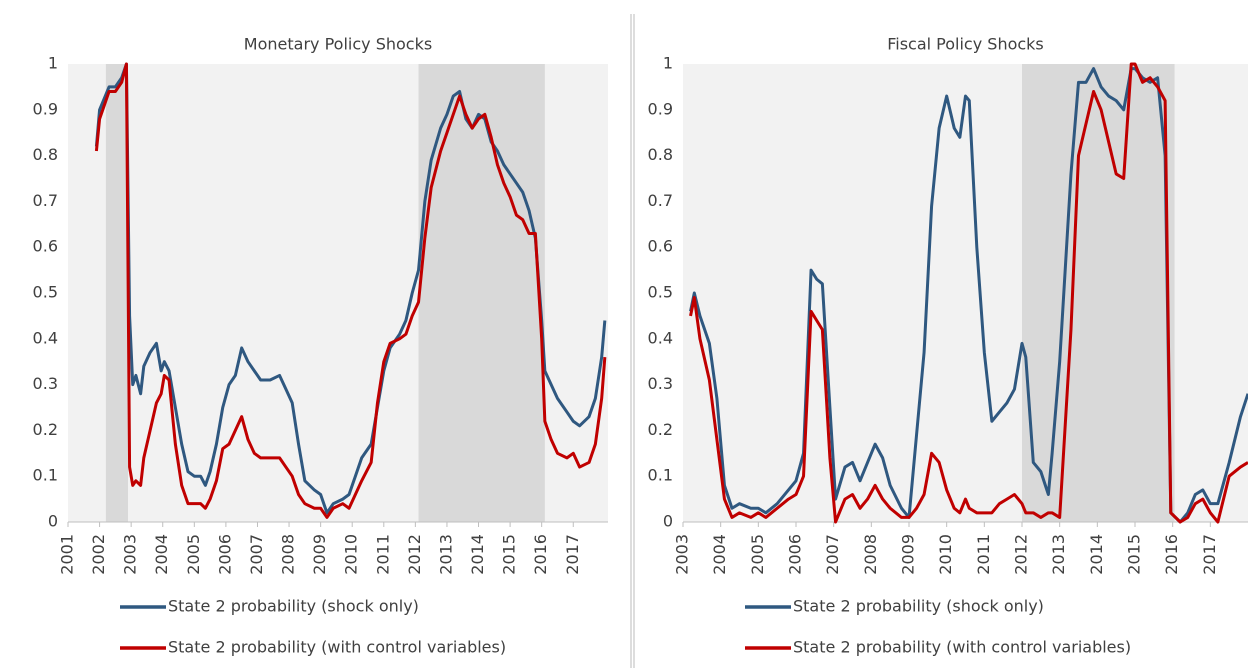  I want to click on x-tick-label: 2001, so click(67, 554).